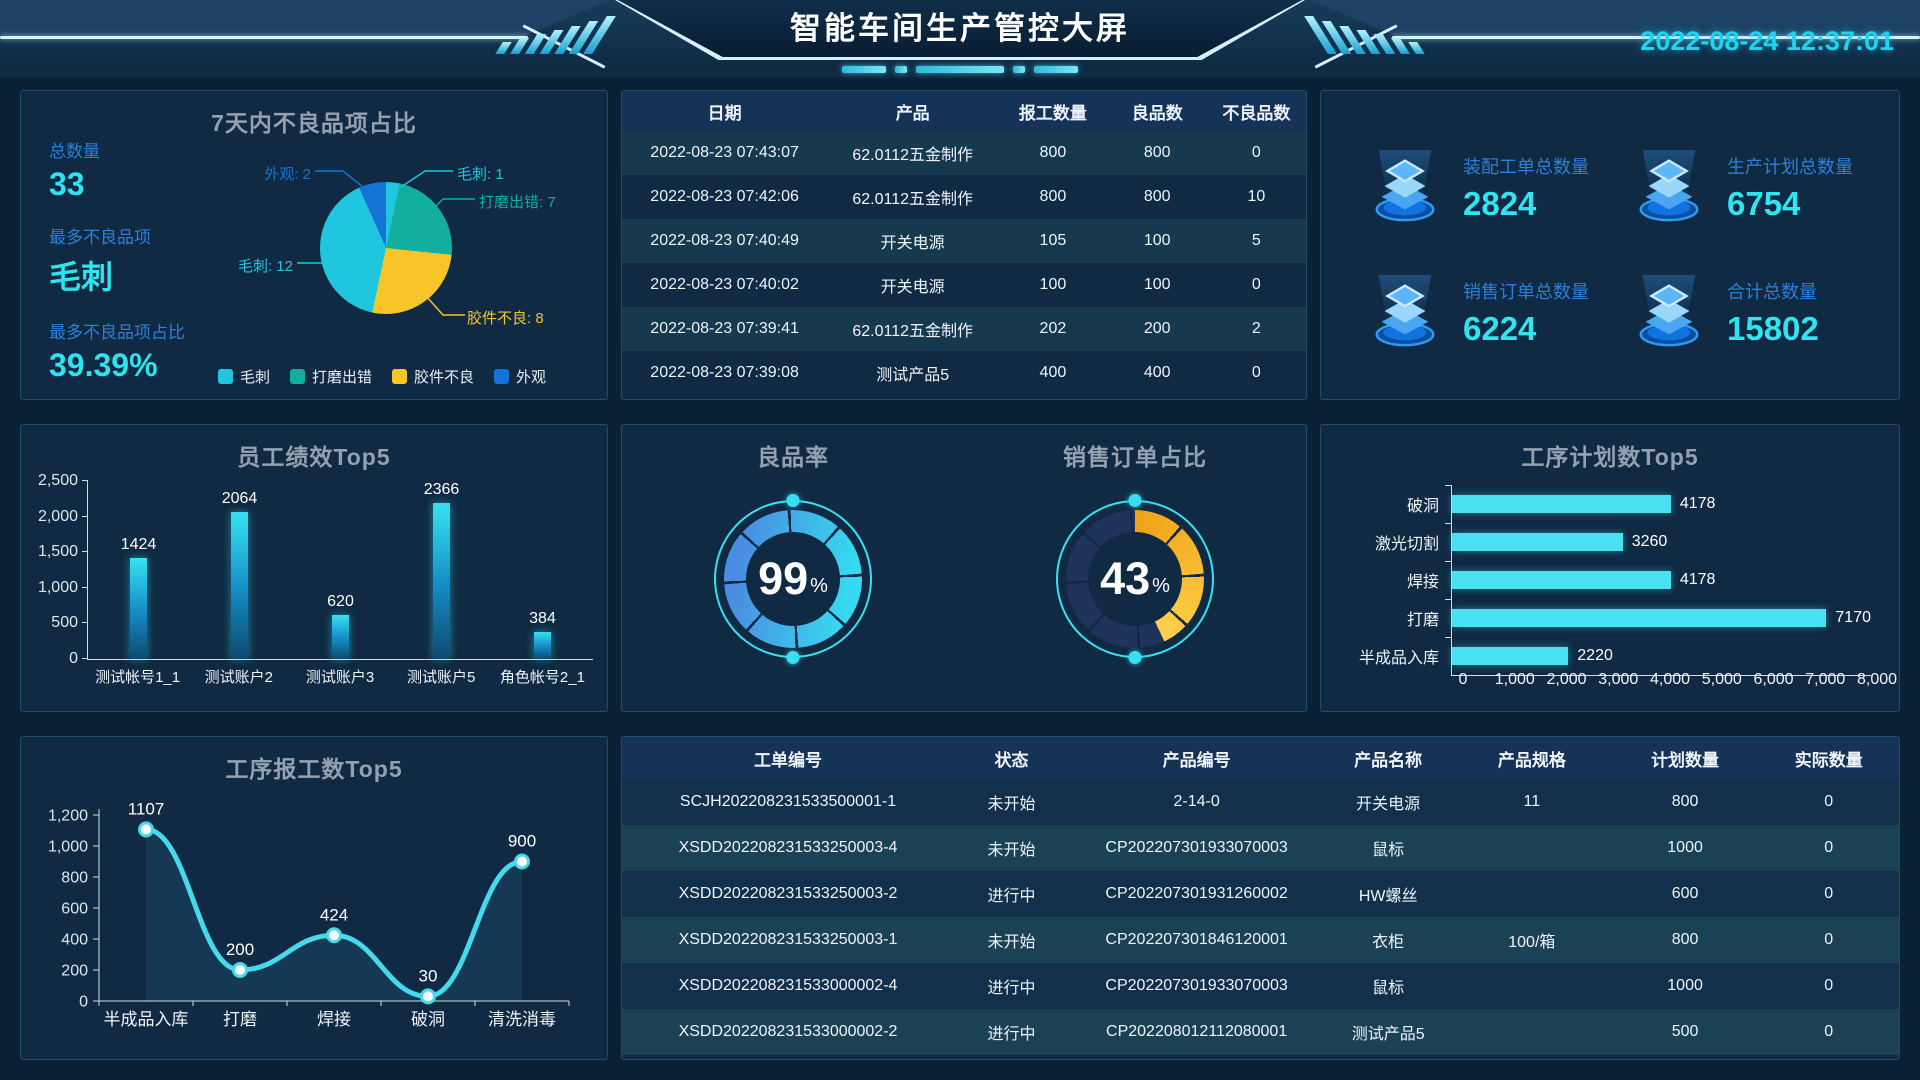  I want to click on table-cell: 100/箱, so click(1532, 942).